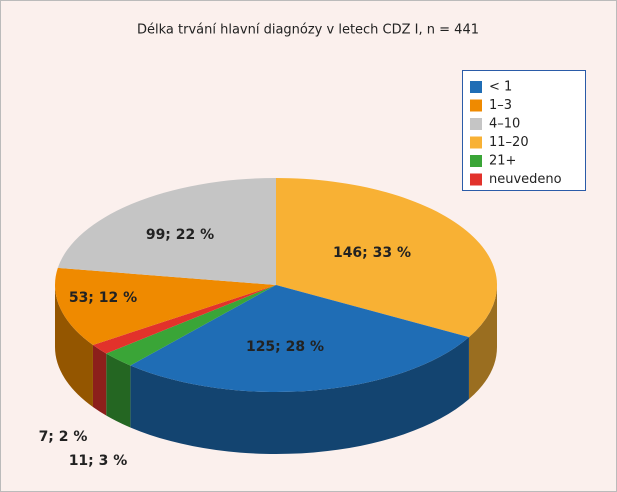 The height and width of the screenshot is (492, 617). I want to click on data-label: 125; 28 %, so click(285, 347).